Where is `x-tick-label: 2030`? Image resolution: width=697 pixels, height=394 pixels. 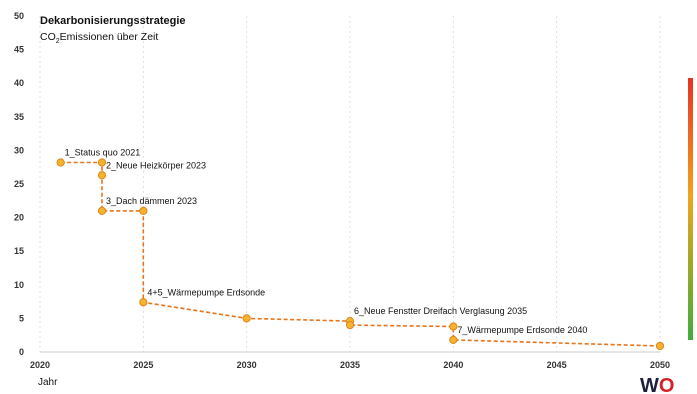
x-tick-label: 2030 is located at coordinates (247, 365).